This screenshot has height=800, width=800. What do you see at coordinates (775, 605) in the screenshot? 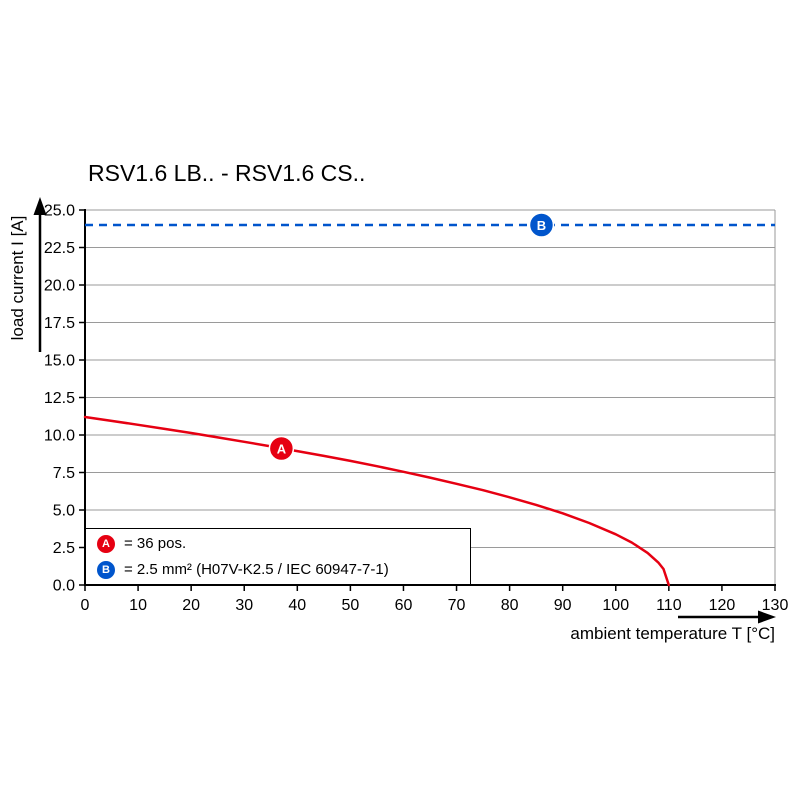
I see `svg-text: 130` at bounding box center [775, 605].